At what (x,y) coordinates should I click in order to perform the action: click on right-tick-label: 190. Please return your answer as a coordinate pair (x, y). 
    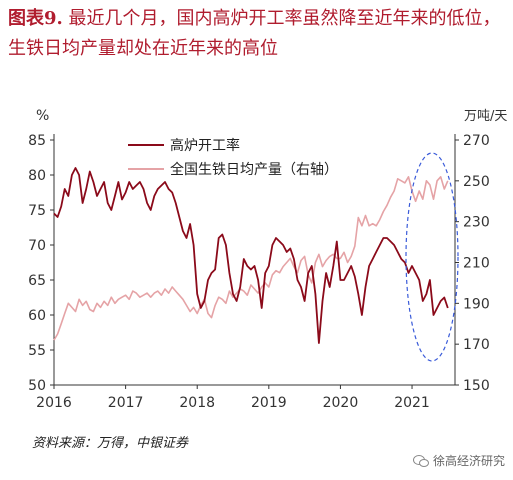
    Looking at the image, I should click on (476, 304).